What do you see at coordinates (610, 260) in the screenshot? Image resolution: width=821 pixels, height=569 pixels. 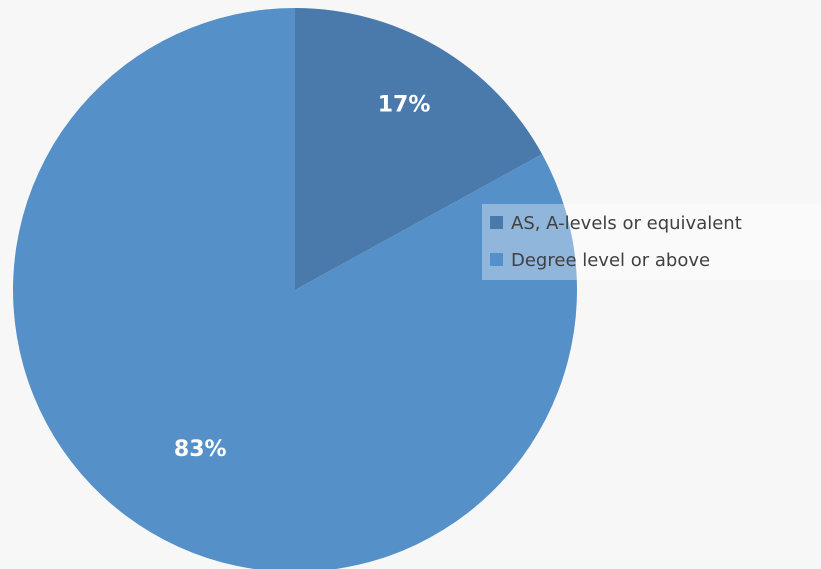 I see `legend-label: Degree level or above` at bounding box center [610, 260].